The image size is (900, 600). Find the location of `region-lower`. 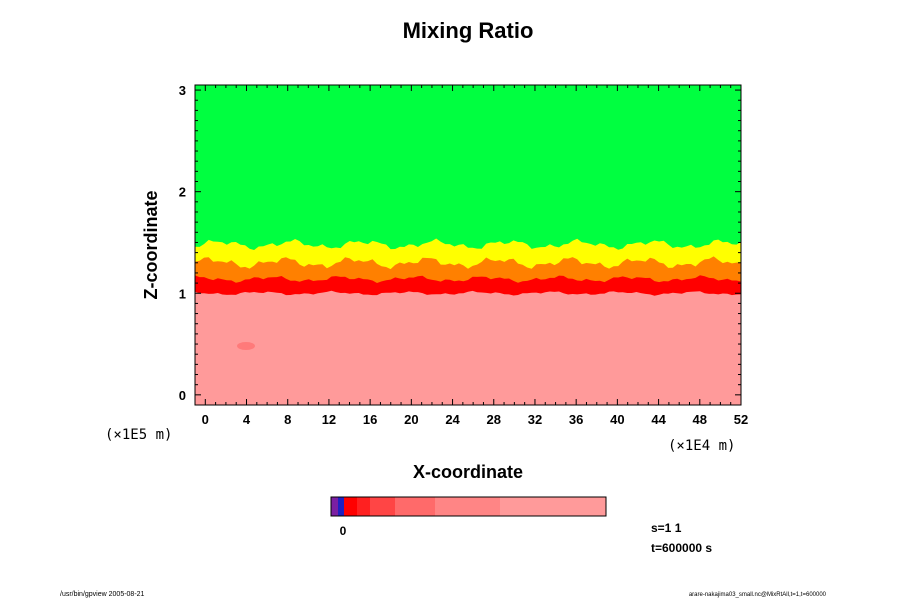

region-lower is located at coordinates (468, 347).